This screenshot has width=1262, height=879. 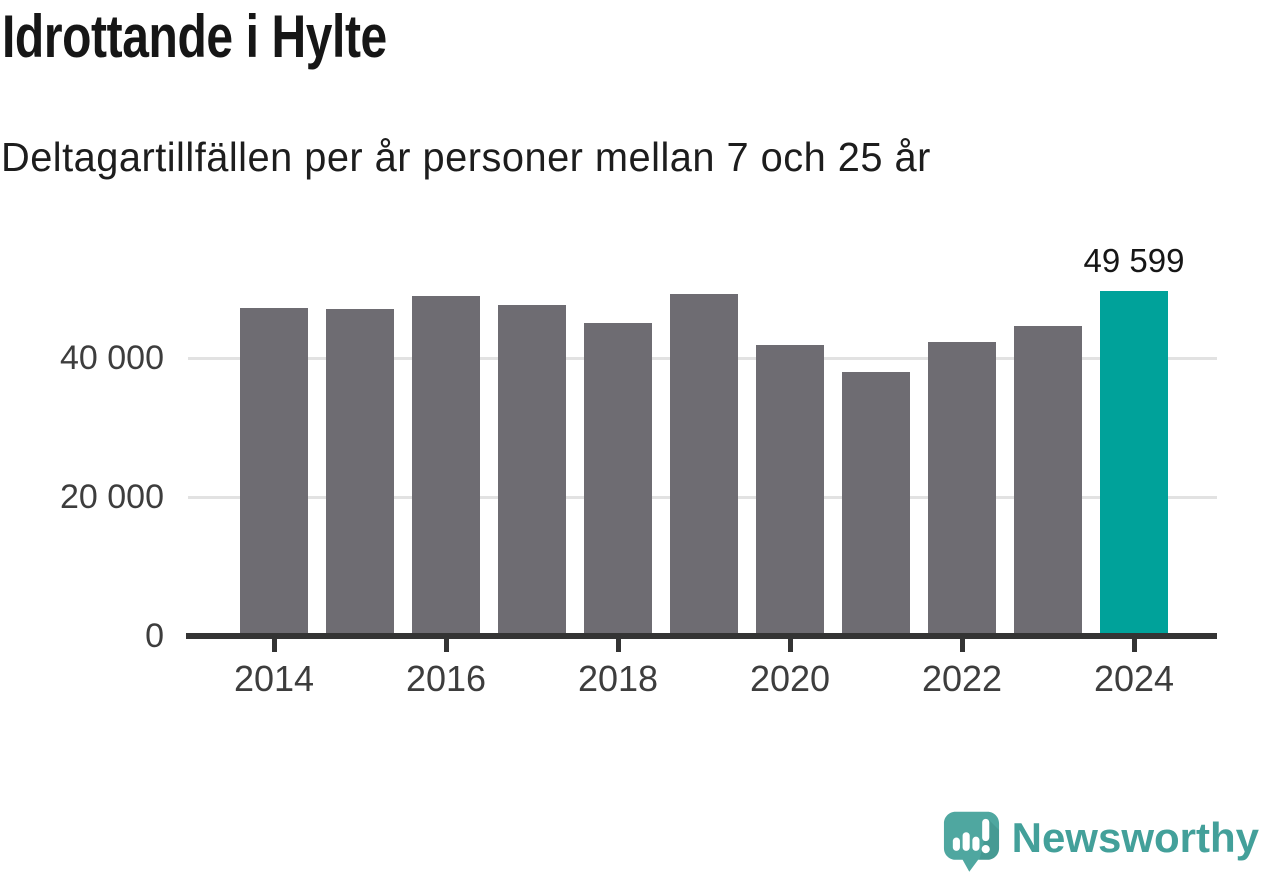 I want to click on y-axis-label-20000: 20 000, so click(x=112, y=497).